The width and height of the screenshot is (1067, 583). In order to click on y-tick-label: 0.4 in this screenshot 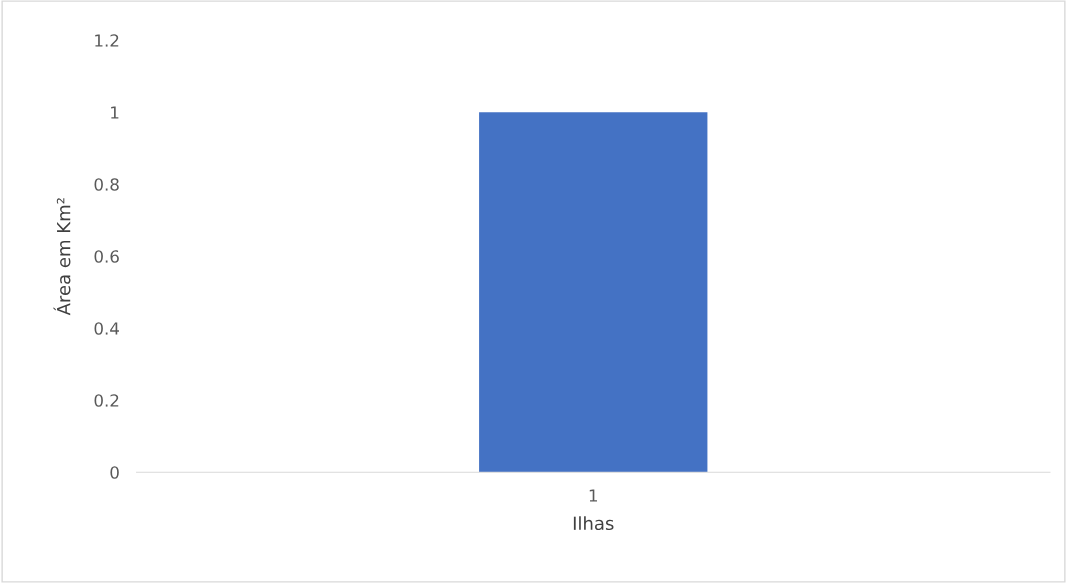, I will do `click(106, 328)`.